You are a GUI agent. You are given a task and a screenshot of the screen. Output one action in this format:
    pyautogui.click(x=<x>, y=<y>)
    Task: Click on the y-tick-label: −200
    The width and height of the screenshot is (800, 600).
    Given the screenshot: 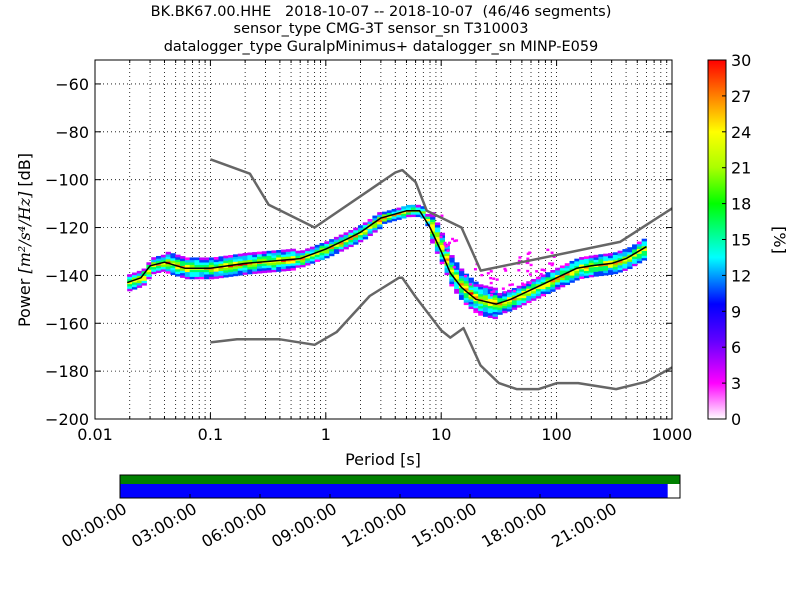 What is the action you would take?
    pyautogui.click(x=67, y=419)
    